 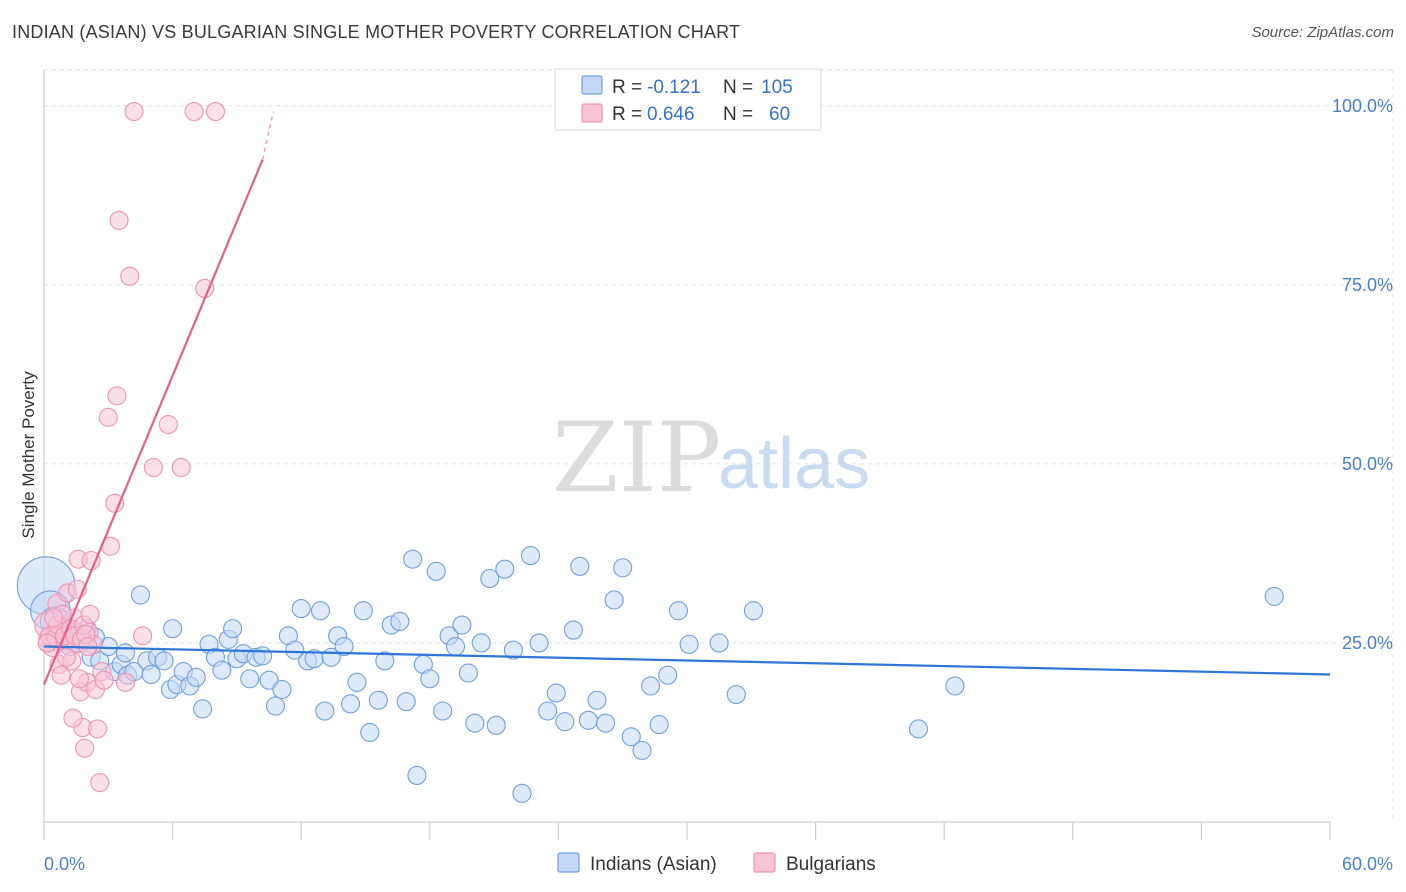 What do you see at coordinates (28, 455) in the screenshot?
I see `y-axis-title: Single Mother Poverty` at bounding box center [28, 455].